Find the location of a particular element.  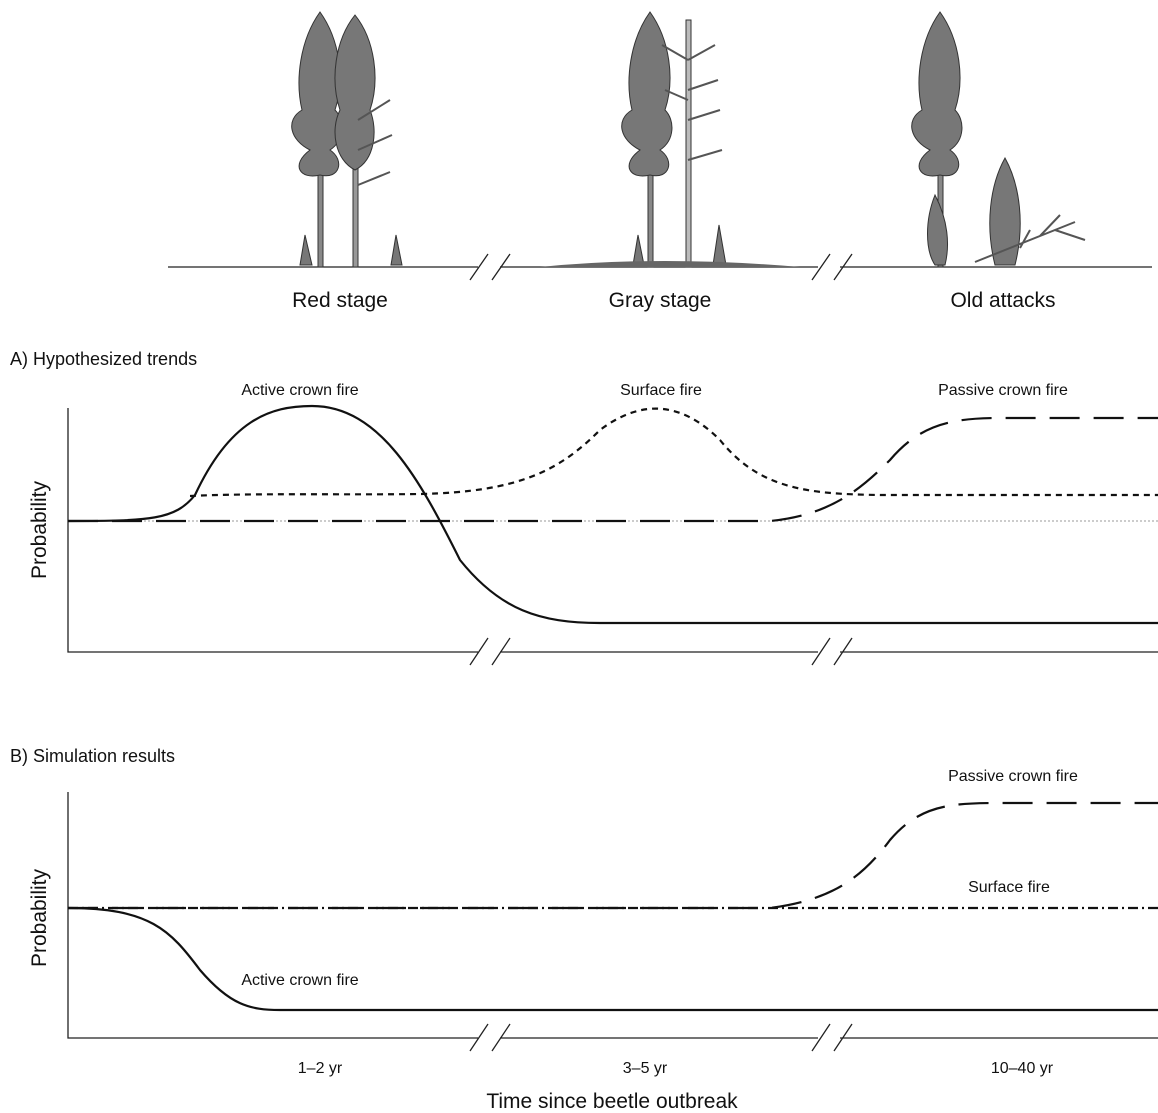

period-label: 1–2 yr is located at coordinates (320, 1068).